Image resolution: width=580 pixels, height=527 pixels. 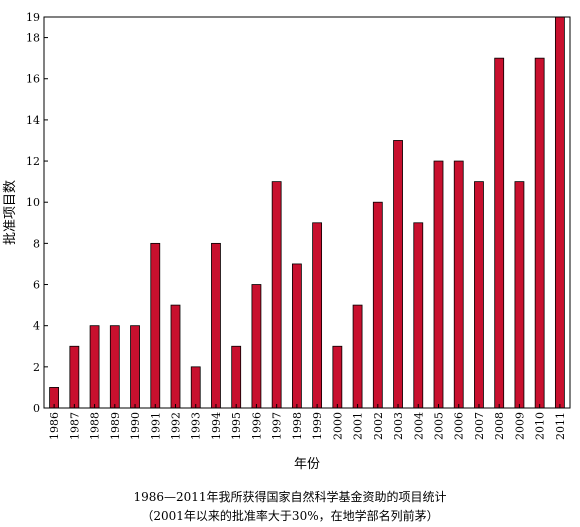 I want to click on x-tick-label-2005: 2005, so click(x=439, y=426).